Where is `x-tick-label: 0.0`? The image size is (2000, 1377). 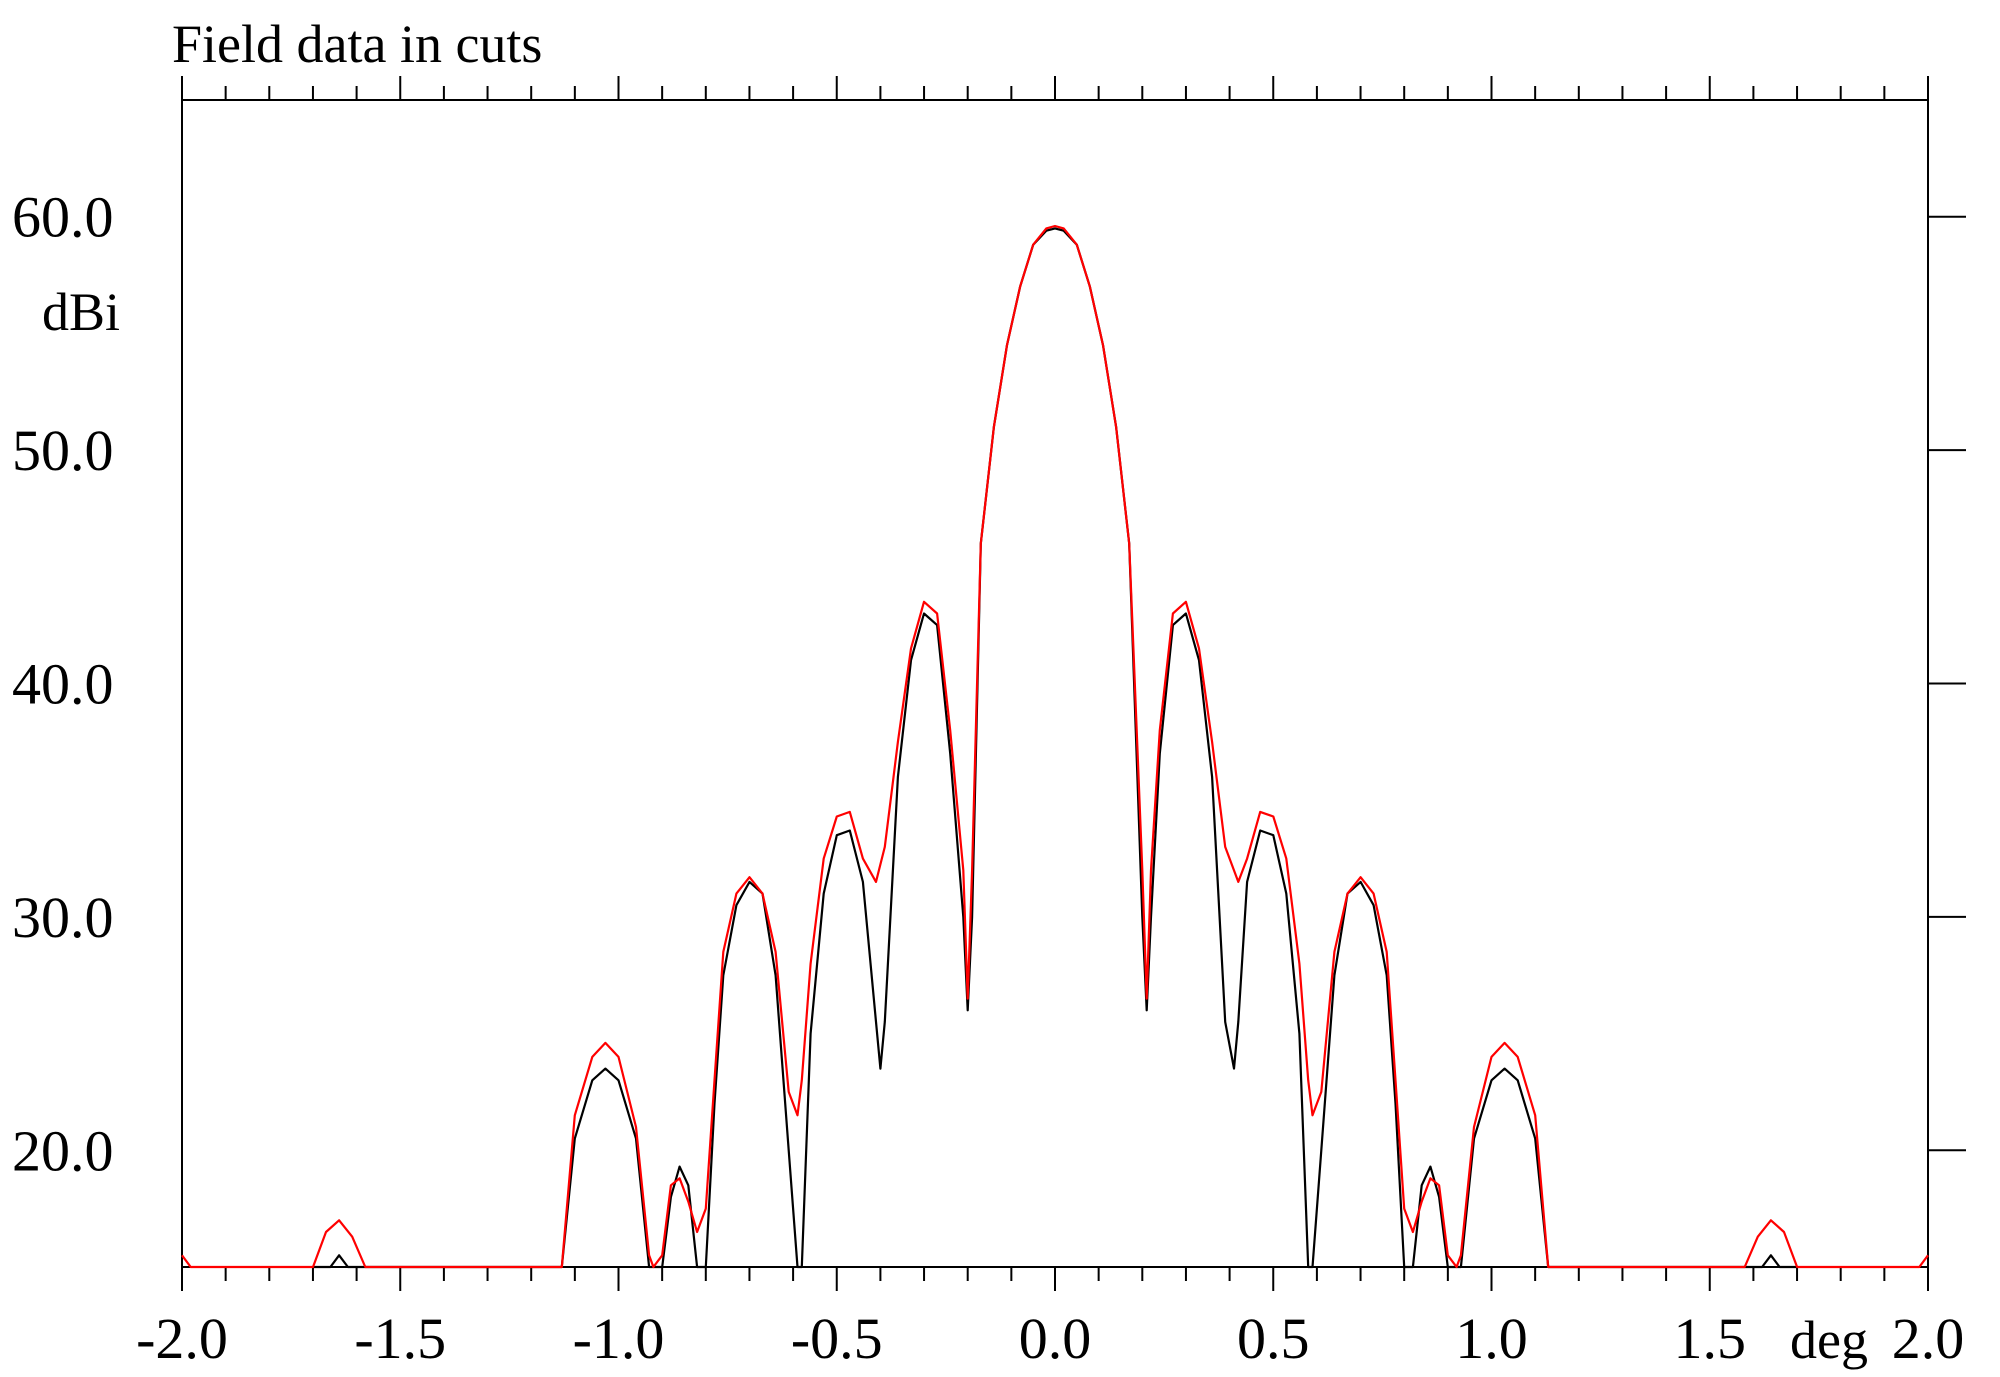
x-tick-label: 0.0 is located at coordinates (1055, 1338).